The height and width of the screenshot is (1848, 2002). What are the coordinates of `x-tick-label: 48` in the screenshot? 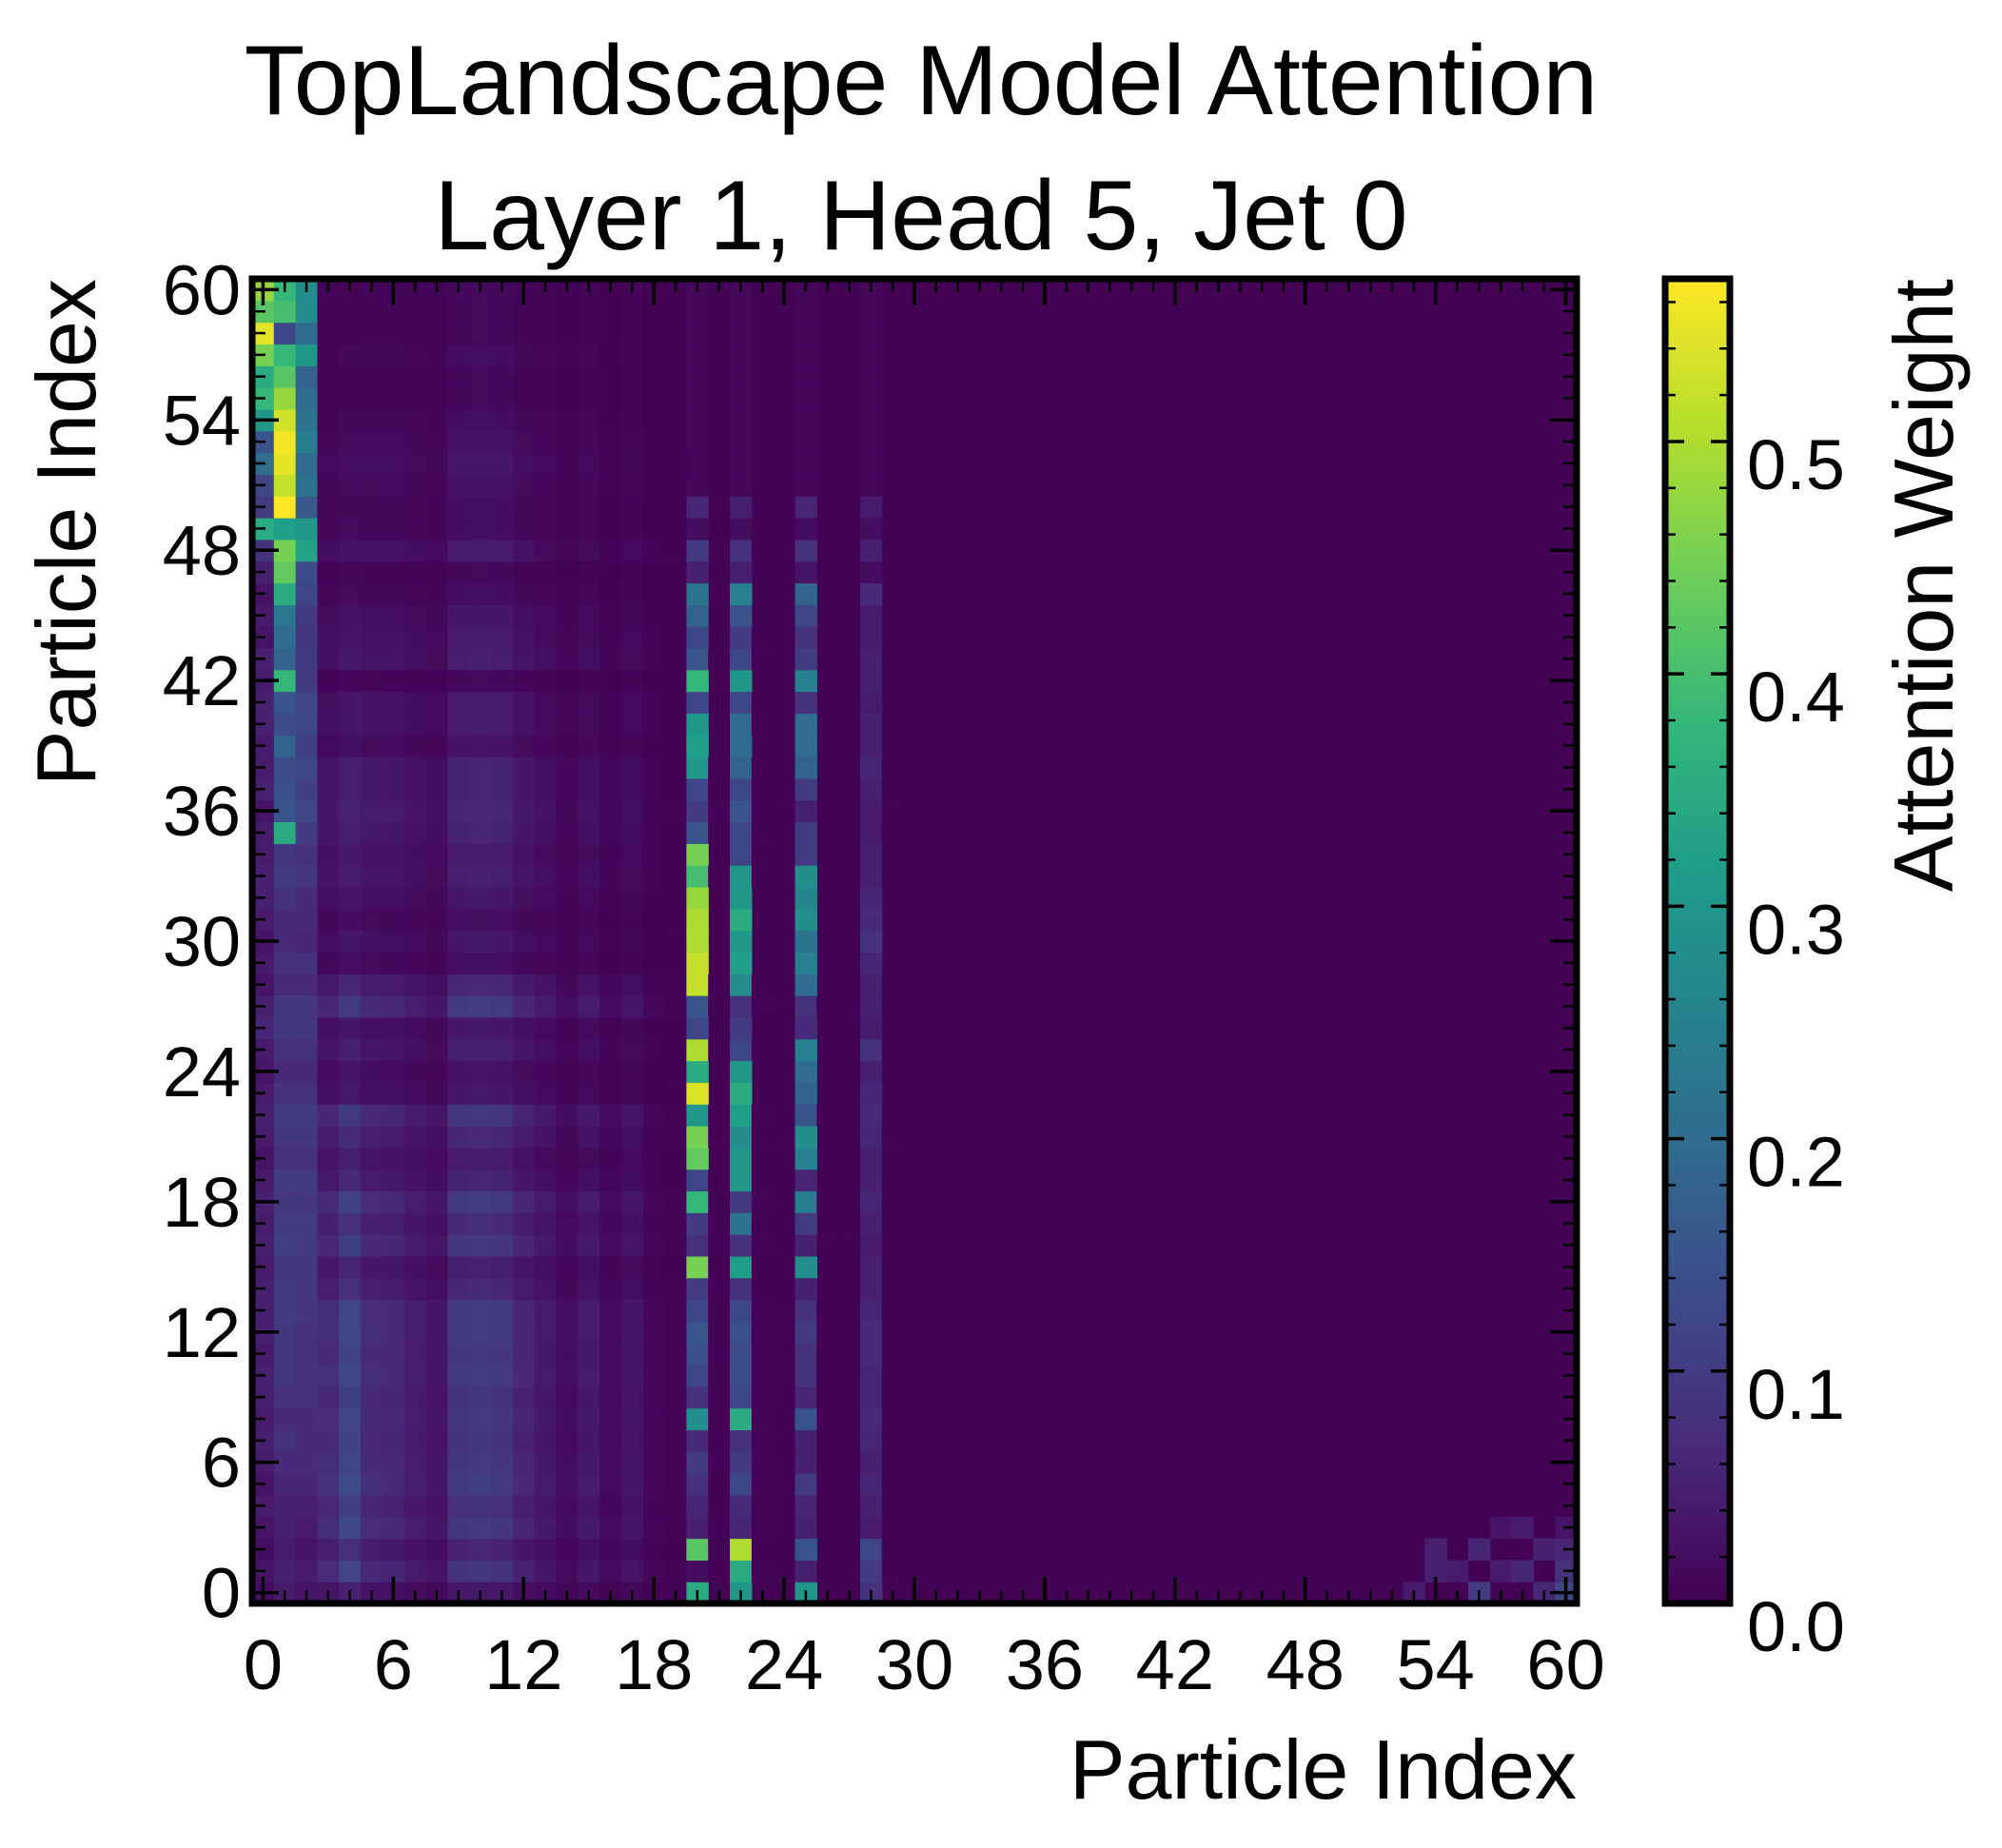 It's located at (1305, 1664).